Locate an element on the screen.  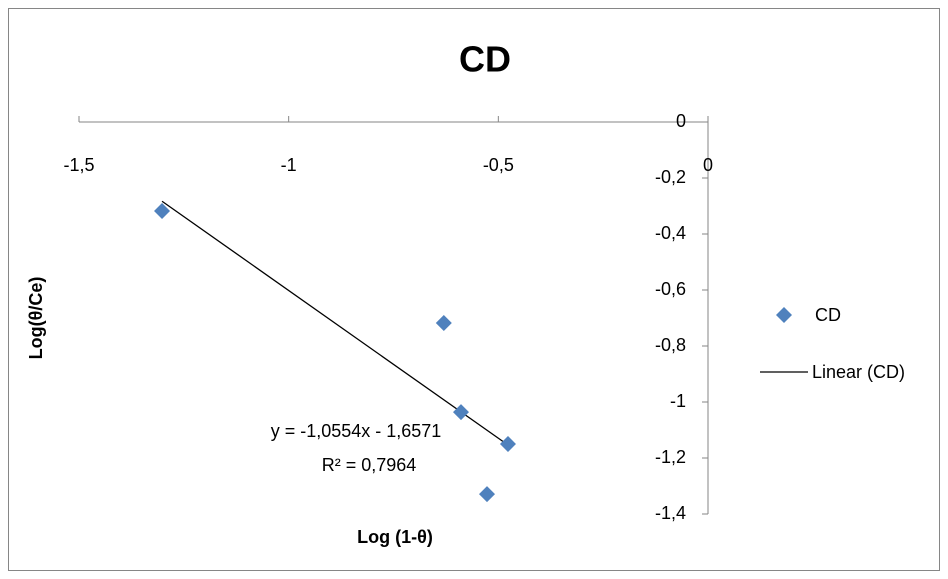
x-tick-label: -1 is located at coordinates (289, 165).